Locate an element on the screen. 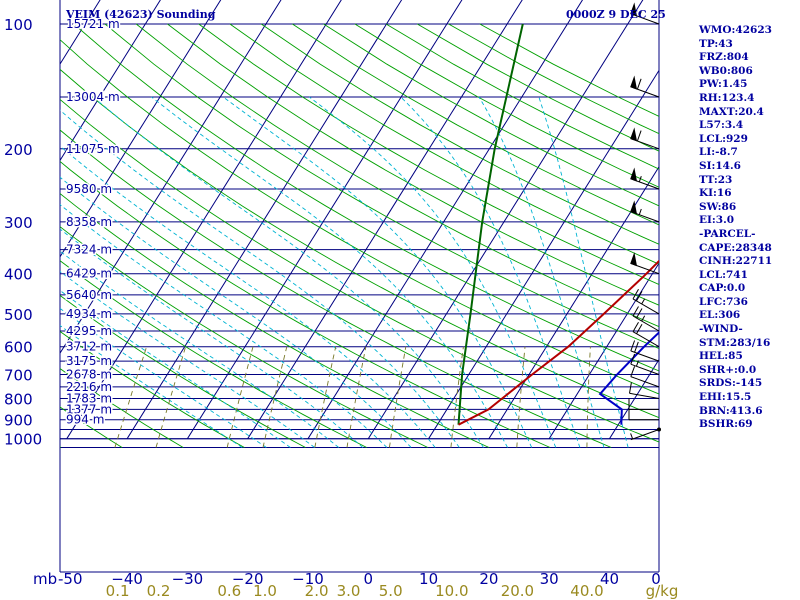  index-item: EL:306 is located at coordinates (720, 315).